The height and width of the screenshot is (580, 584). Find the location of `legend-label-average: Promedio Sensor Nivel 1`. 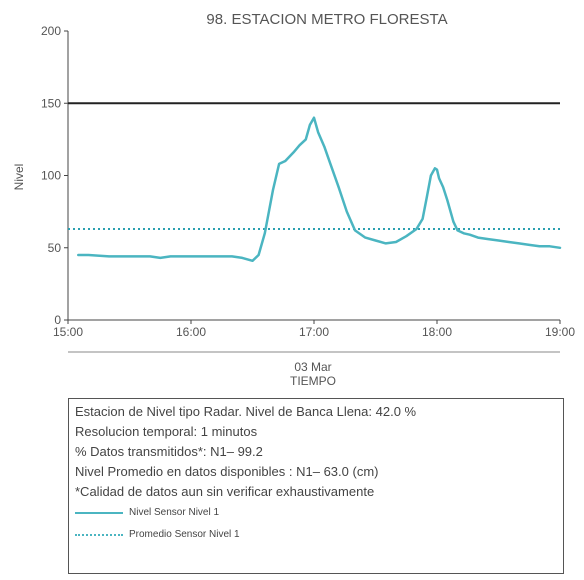

legend-label-average: Promedio Sensor Nivel 1 is located at coordinates (184, 534).